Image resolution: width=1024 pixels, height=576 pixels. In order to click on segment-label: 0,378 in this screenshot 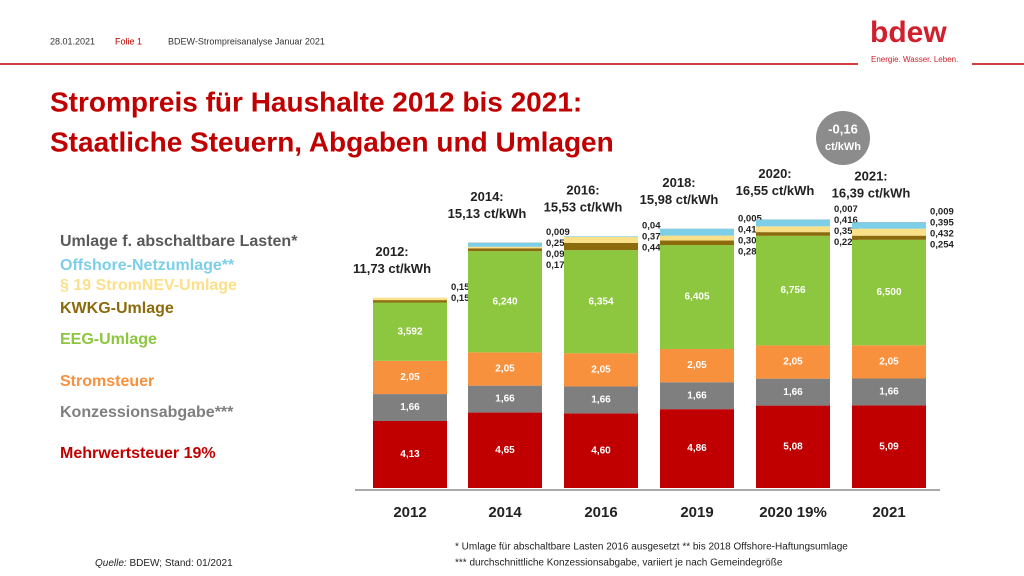, I will do `click(654, 237)`.